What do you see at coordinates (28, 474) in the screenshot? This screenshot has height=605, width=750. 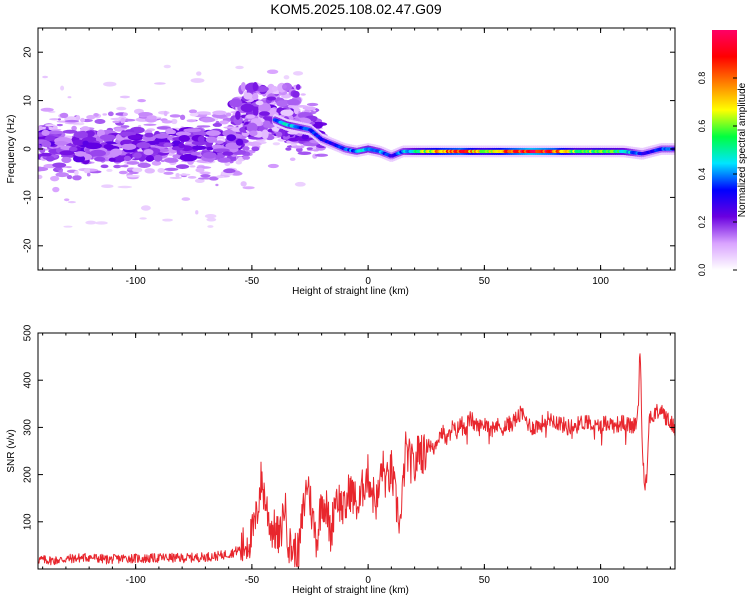 I see `snr-ytick-label: 200` at bounding box center [28, 474].